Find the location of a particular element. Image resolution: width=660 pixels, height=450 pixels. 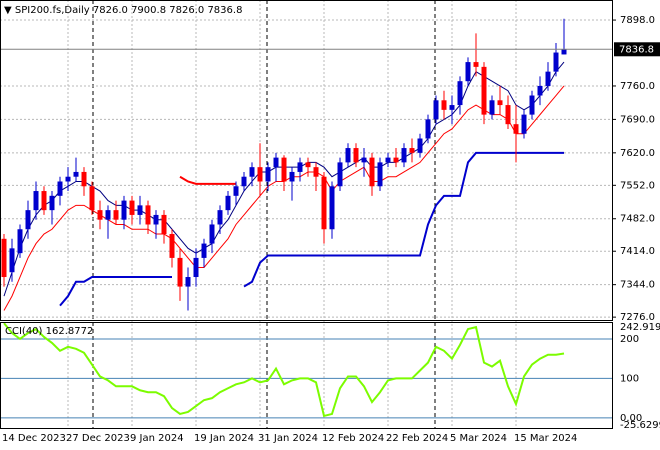

x-tick-label: 27 Dec 2023 is located at coordinates (98, 438).